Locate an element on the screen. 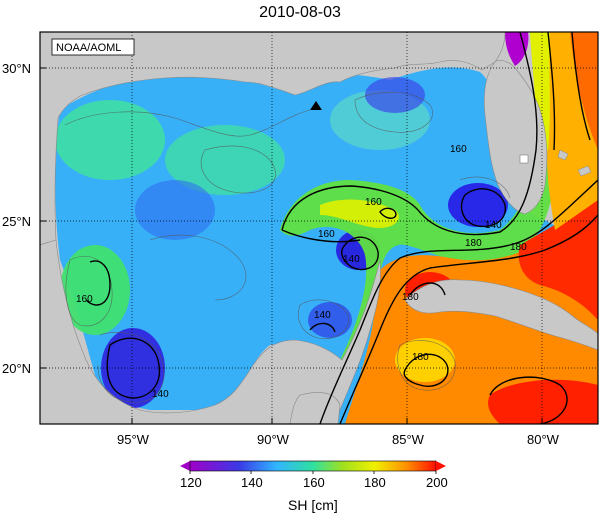  colorbar-tick: 140 is located at coordinates (252, 482).